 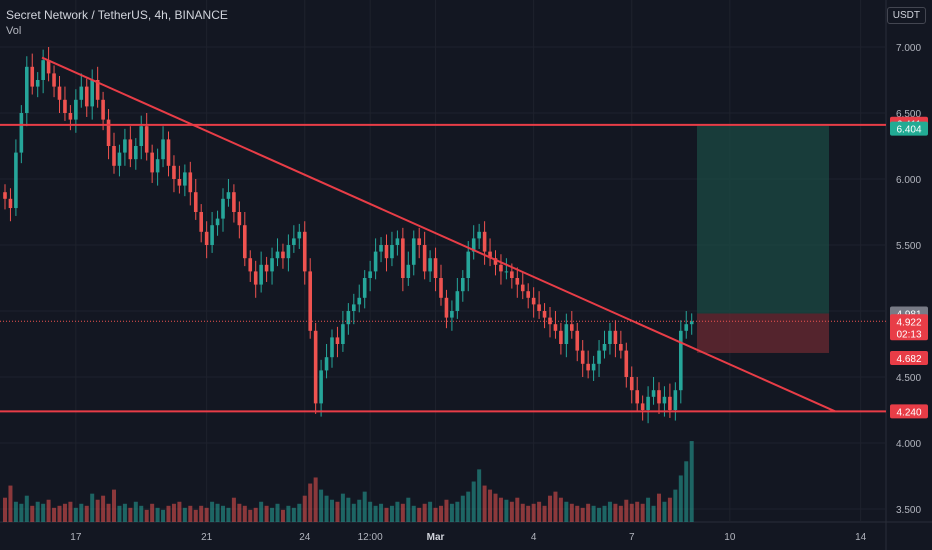 I want to click on chart-title: Secret Network / TetherUS, 4h, BINANCE, so click(x=117, y=15).